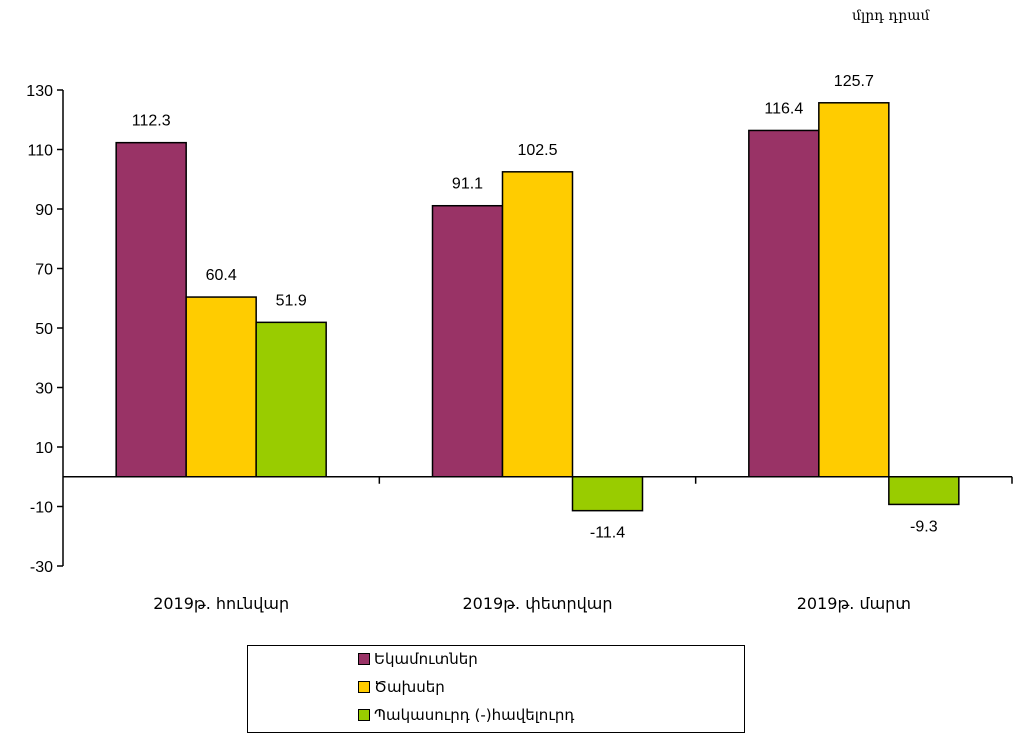 This screenshot has height=734, width=1015. What do you see at coordinates (891, 16) in the screenshot?
I see `unit-label: մլրդ դրամ` at bounding box center [891, 16].